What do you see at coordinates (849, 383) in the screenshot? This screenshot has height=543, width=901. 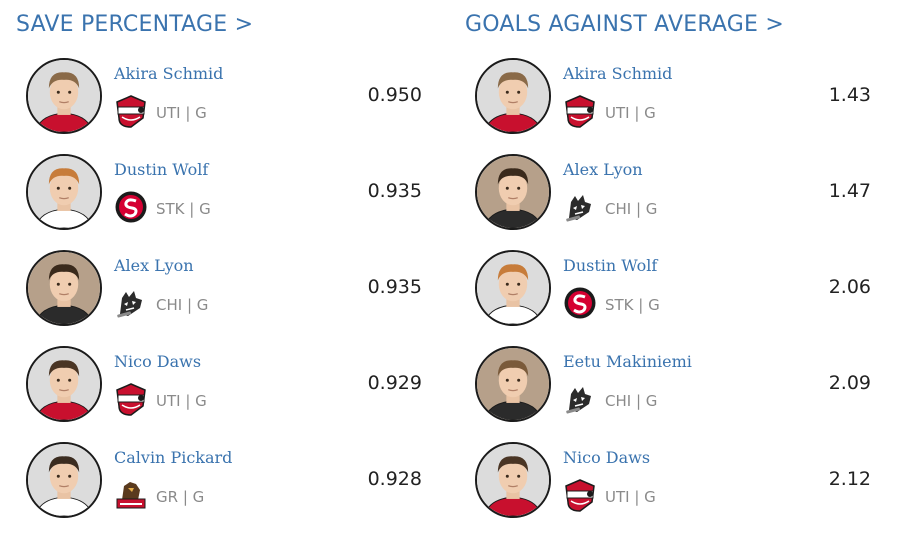 I see `stat-value: 2.09` at bounding box center [849, 383].